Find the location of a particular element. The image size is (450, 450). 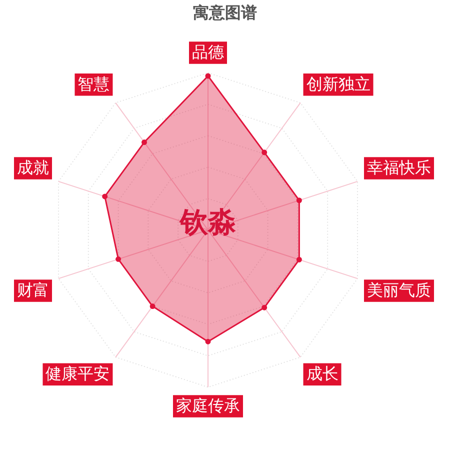

spoke-label: 幸福快乐 is located at coordinates (399, 167).